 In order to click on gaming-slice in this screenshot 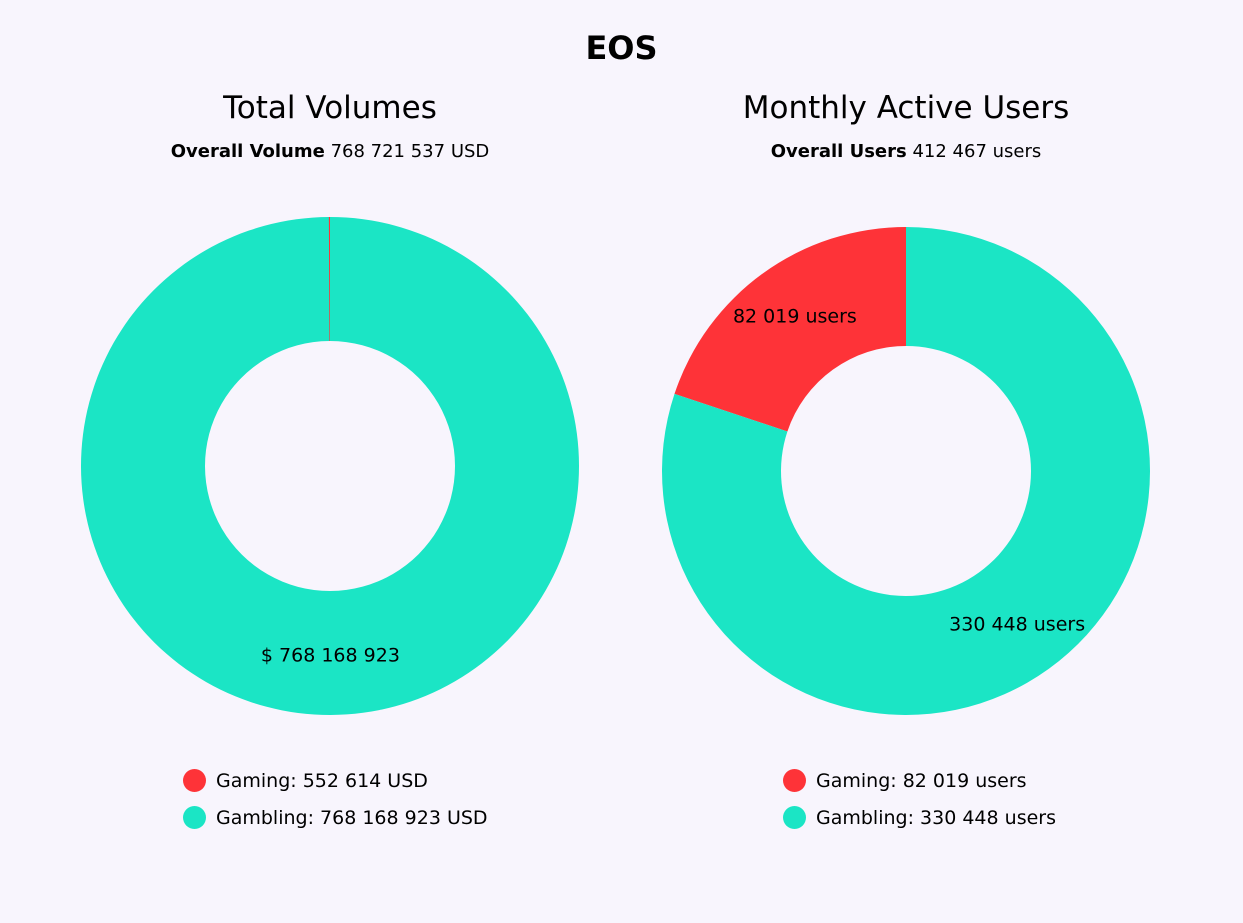, I will do `click(790, 329)`.